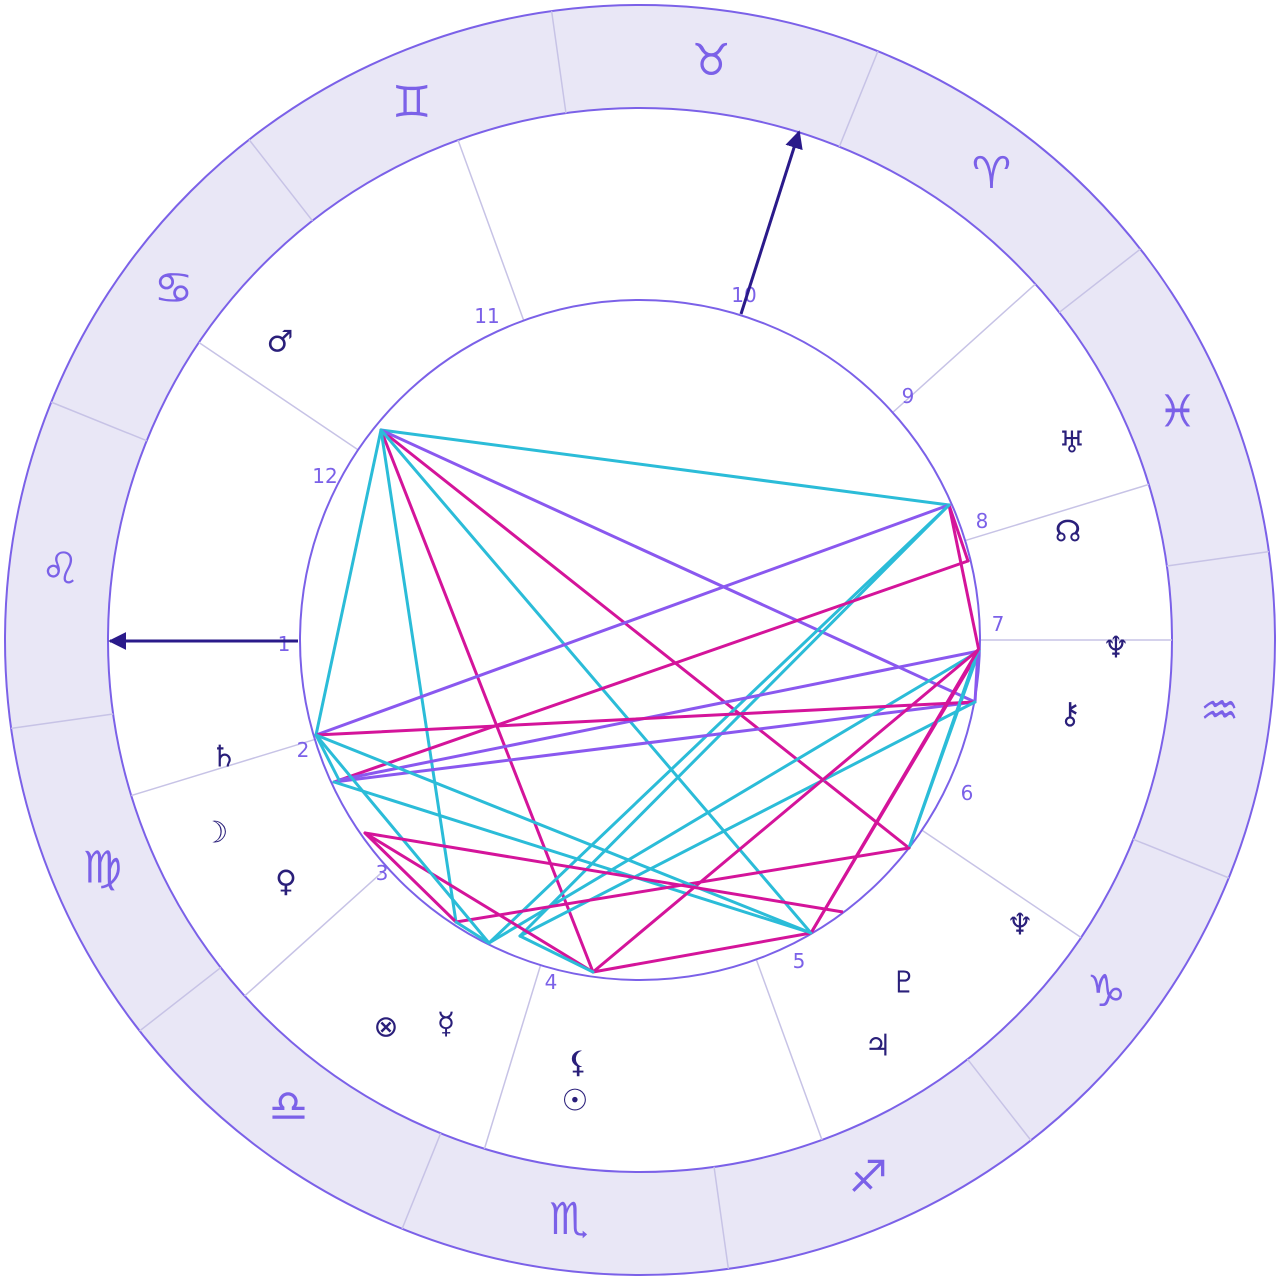  I want to click on neptune-icon: ♆, so click(1116, 648).